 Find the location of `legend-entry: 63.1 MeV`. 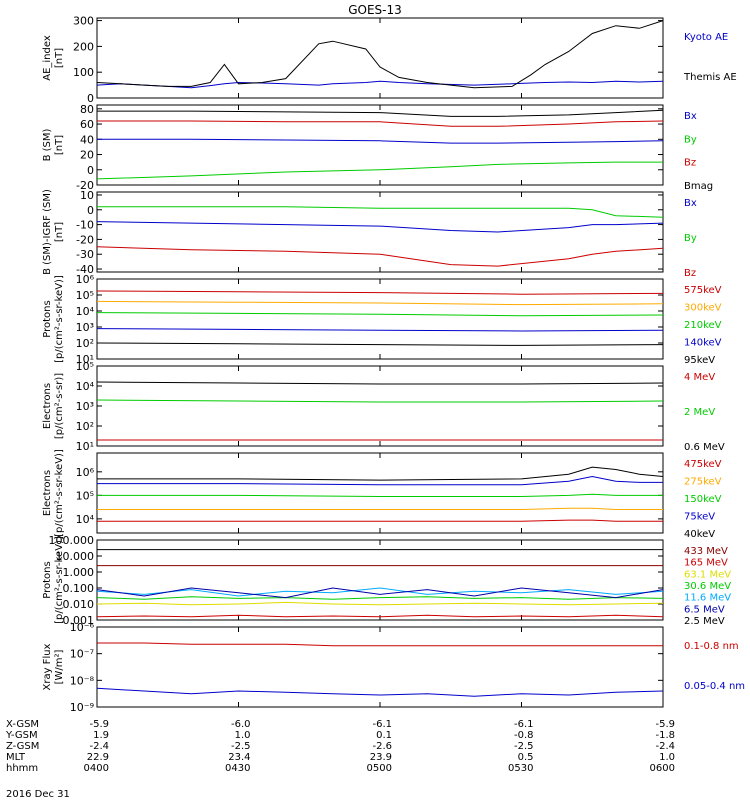

legend-entry: 63.1 MeV is located at coordinates (707, 574).